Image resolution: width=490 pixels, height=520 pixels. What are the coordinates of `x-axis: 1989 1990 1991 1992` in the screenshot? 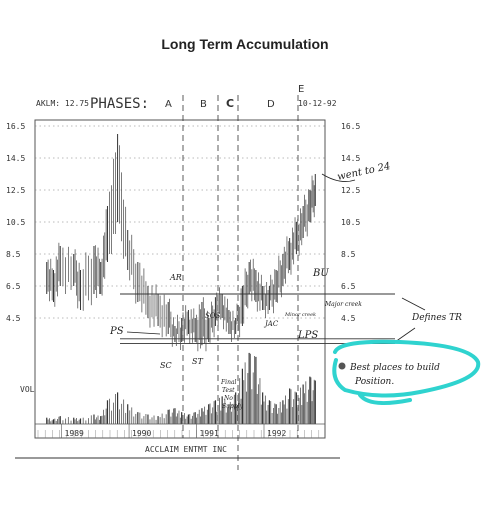 It's located at (178, 431).